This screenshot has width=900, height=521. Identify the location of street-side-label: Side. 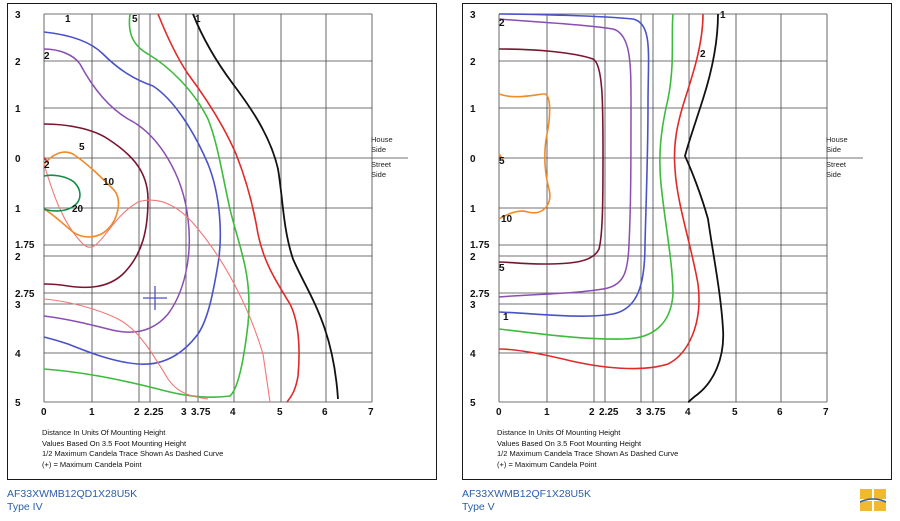
(833, 174).